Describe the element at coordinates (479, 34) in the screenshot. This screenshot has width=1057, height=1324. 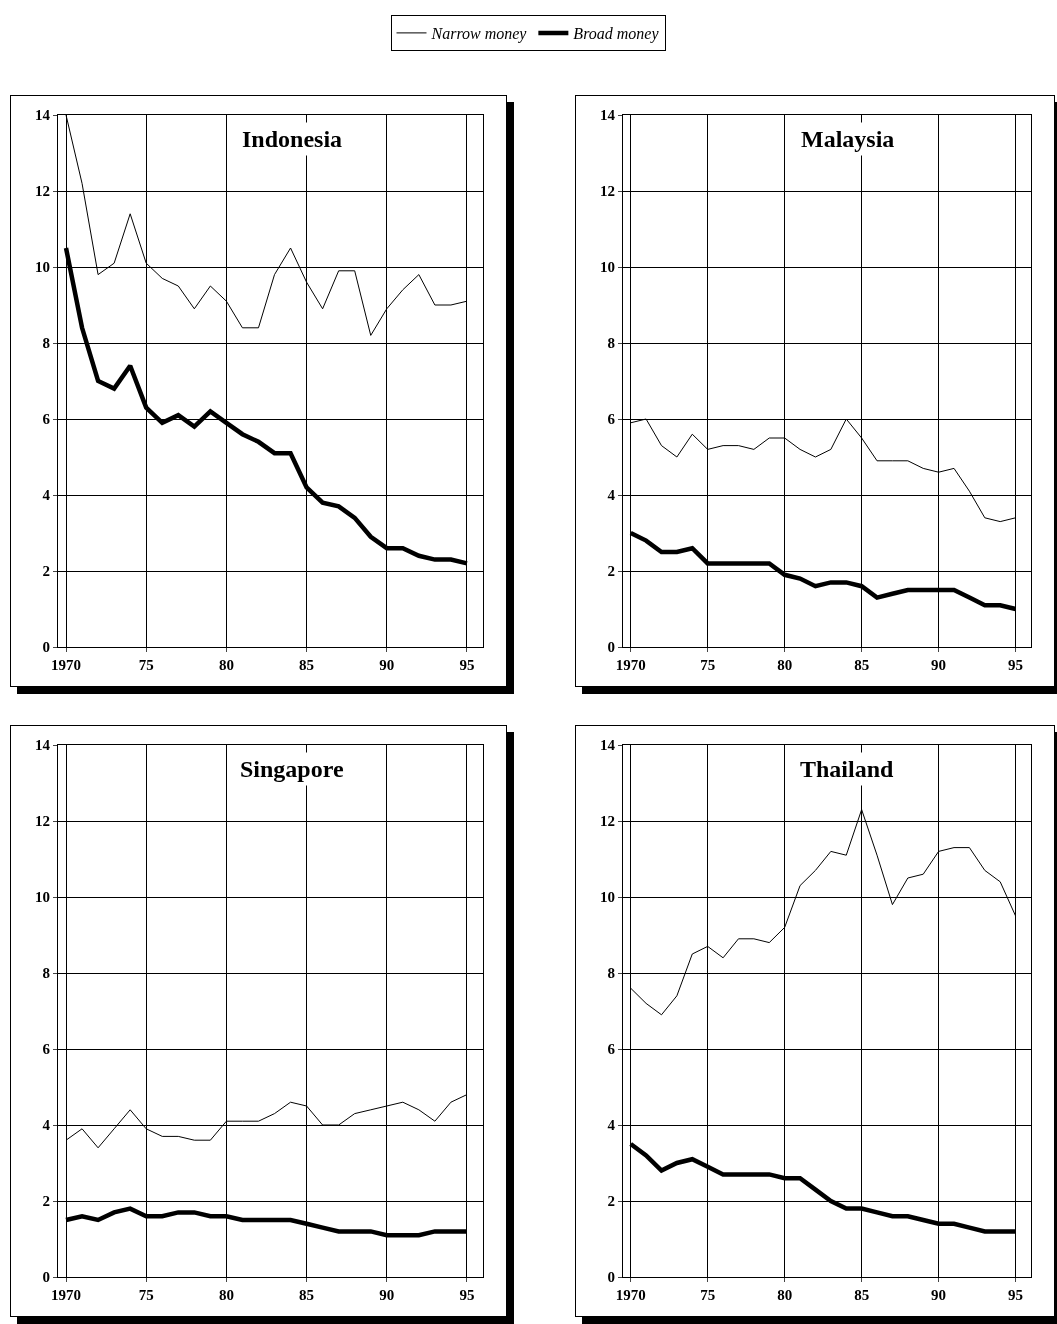
I see `legend-label: Narrow money` at that location.